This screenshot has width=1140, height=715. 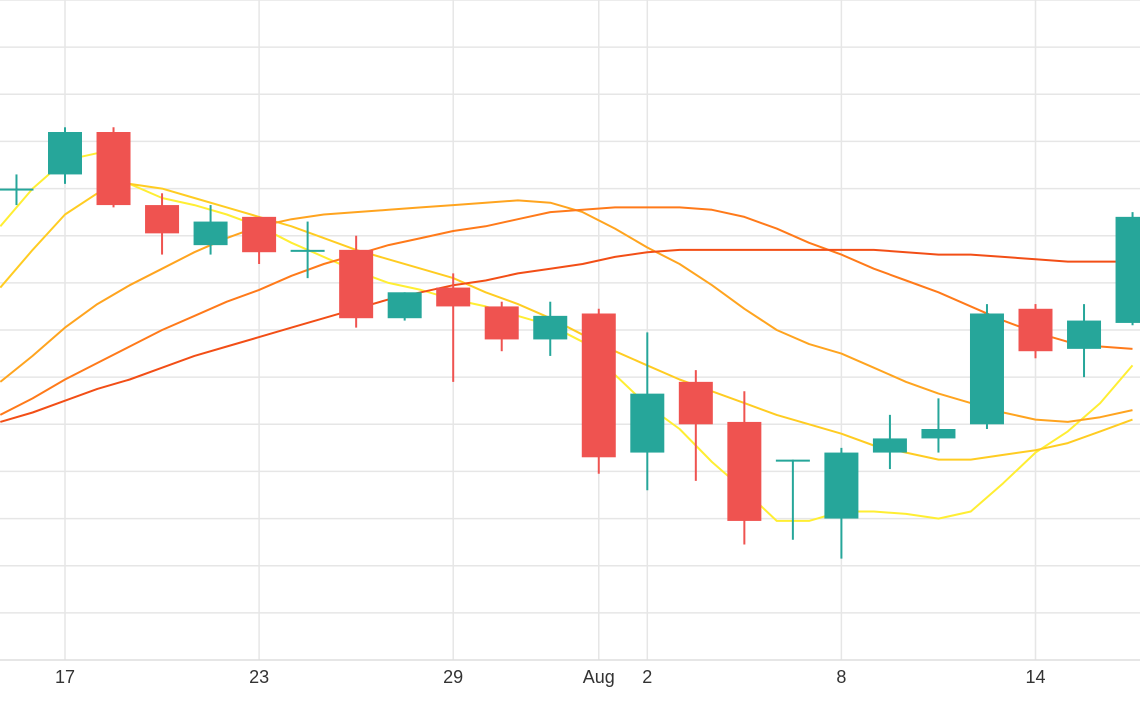 What do you see at coordinates (1035, 677) in the screenshot?
I see `x-tick-label: 14` at bounding box center [1035, 677].